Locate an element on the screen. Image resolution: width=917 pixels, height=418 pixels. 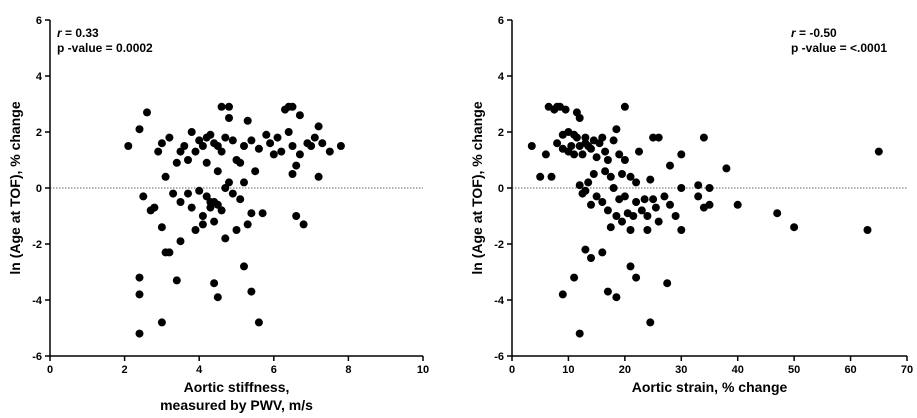
y-tick-label: 2 is located at coordinates (39, 133).